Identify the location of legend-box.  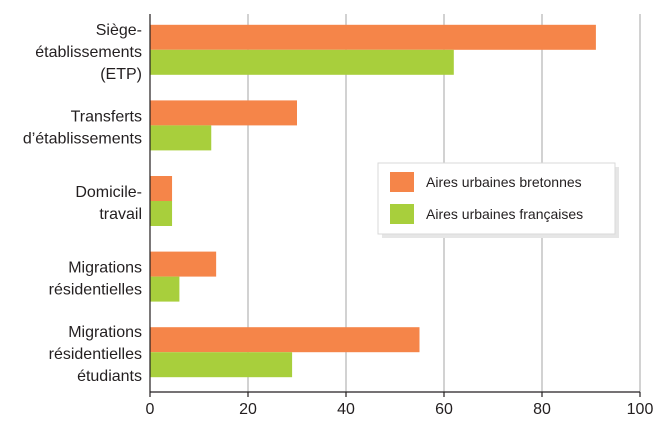
(496, 198).